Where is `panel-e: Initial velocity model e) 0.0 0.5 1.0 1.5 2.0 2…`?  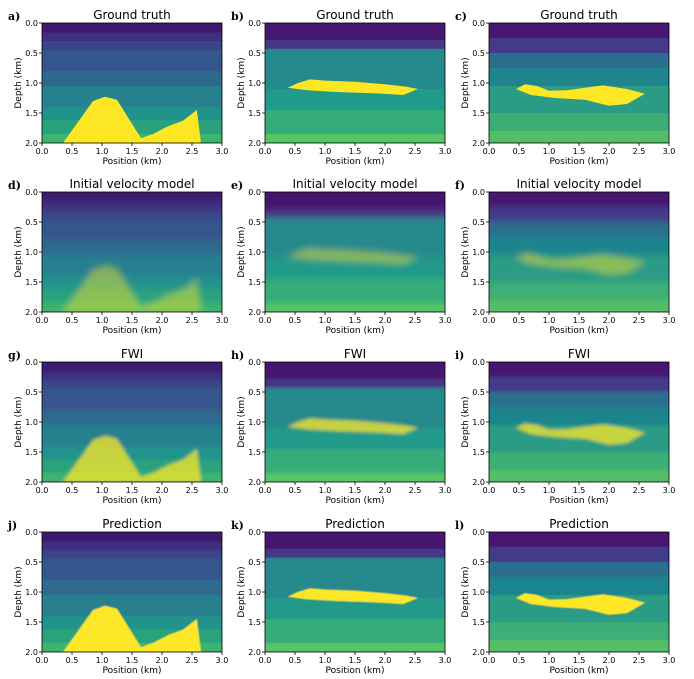
panel-e: Initial velocity model e) 0.0 0.5 1.0 1.5 2.0 2… is located at coordinates (341, 256).